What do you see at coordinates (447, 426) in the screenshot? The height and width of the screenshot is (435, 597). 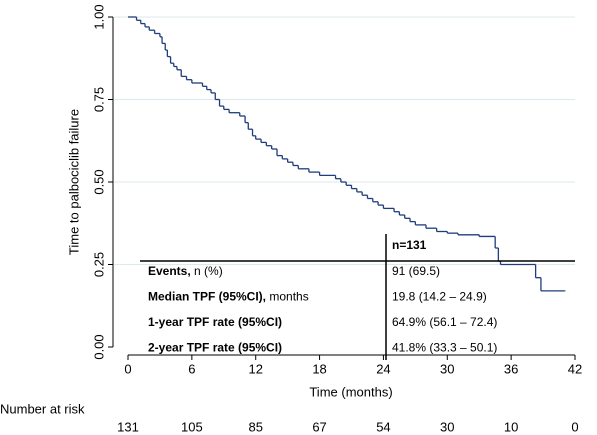 I see `risk-value: 30` at bounding box center [447, 426].